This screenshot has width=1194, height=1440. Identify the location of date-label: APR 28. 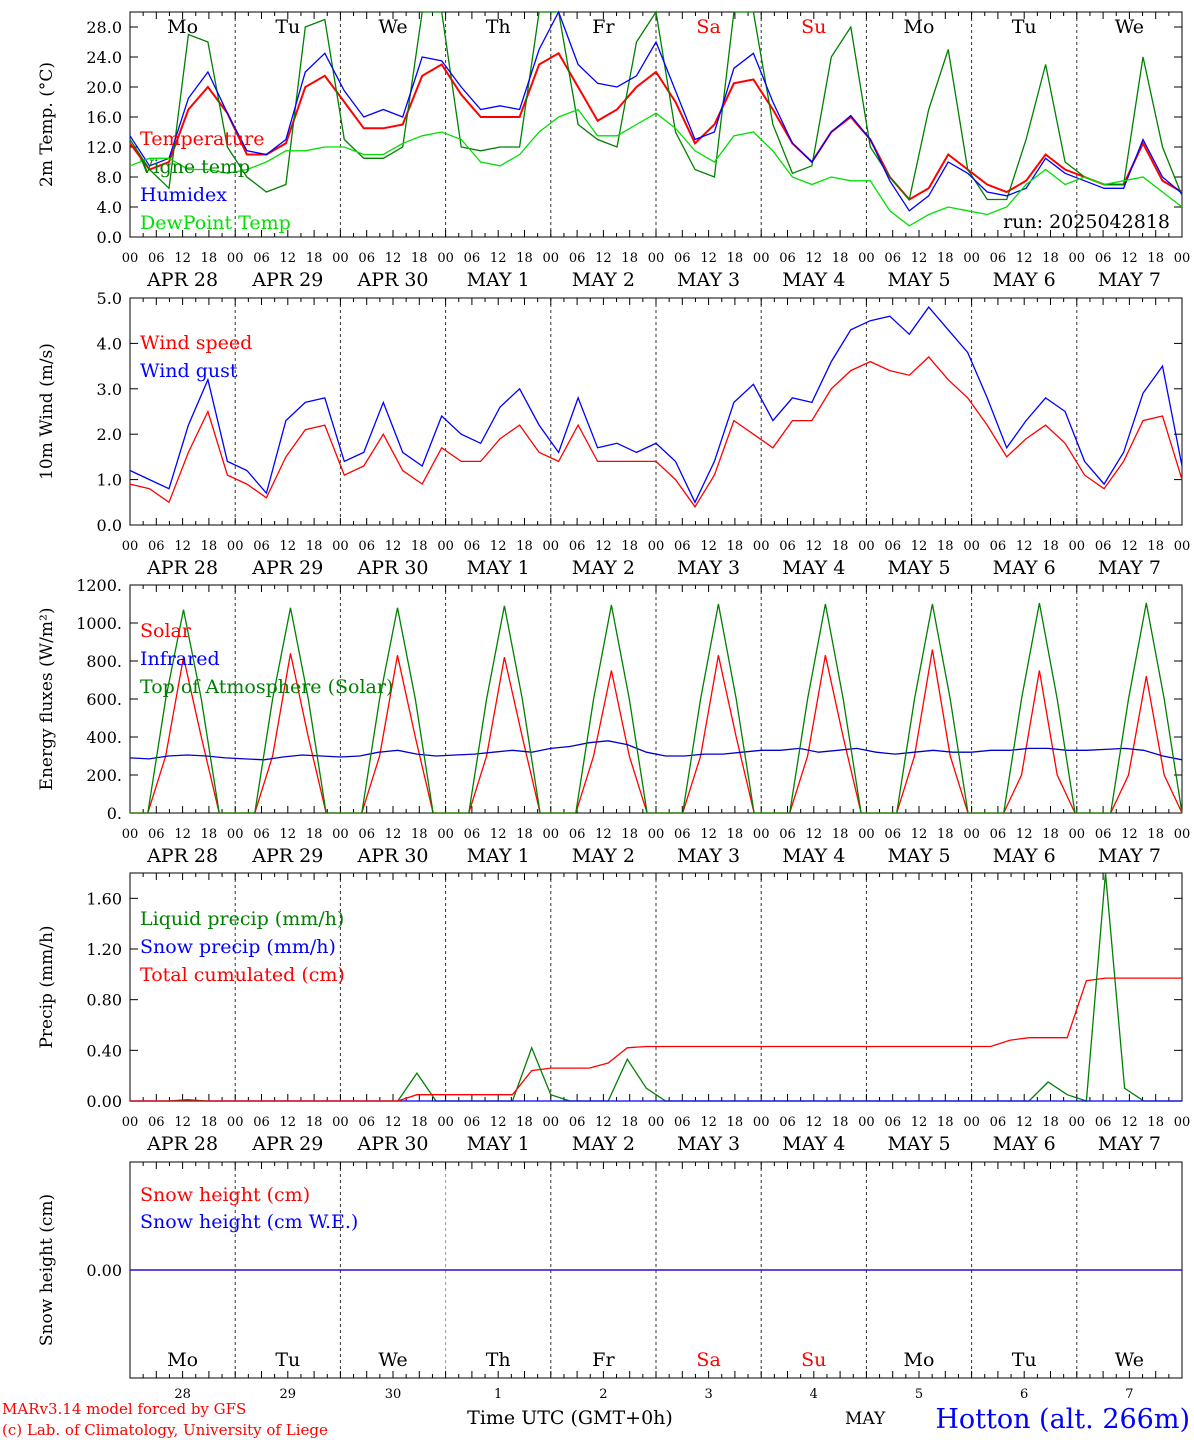
(182, 568).